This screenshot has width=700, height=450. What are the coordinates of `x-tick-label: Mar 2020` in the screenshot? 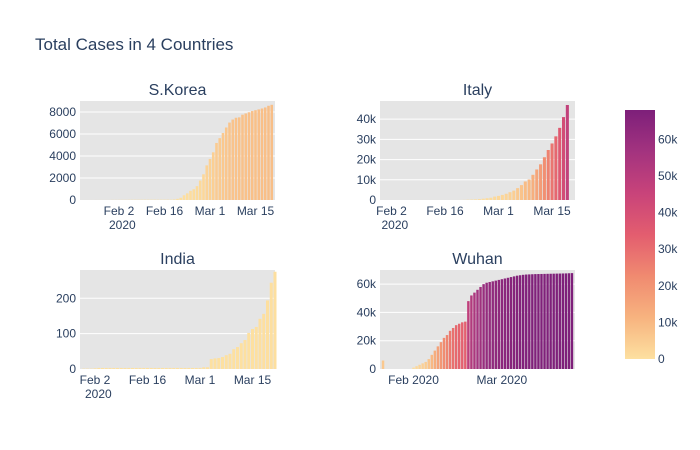 It's located at (502, 380).